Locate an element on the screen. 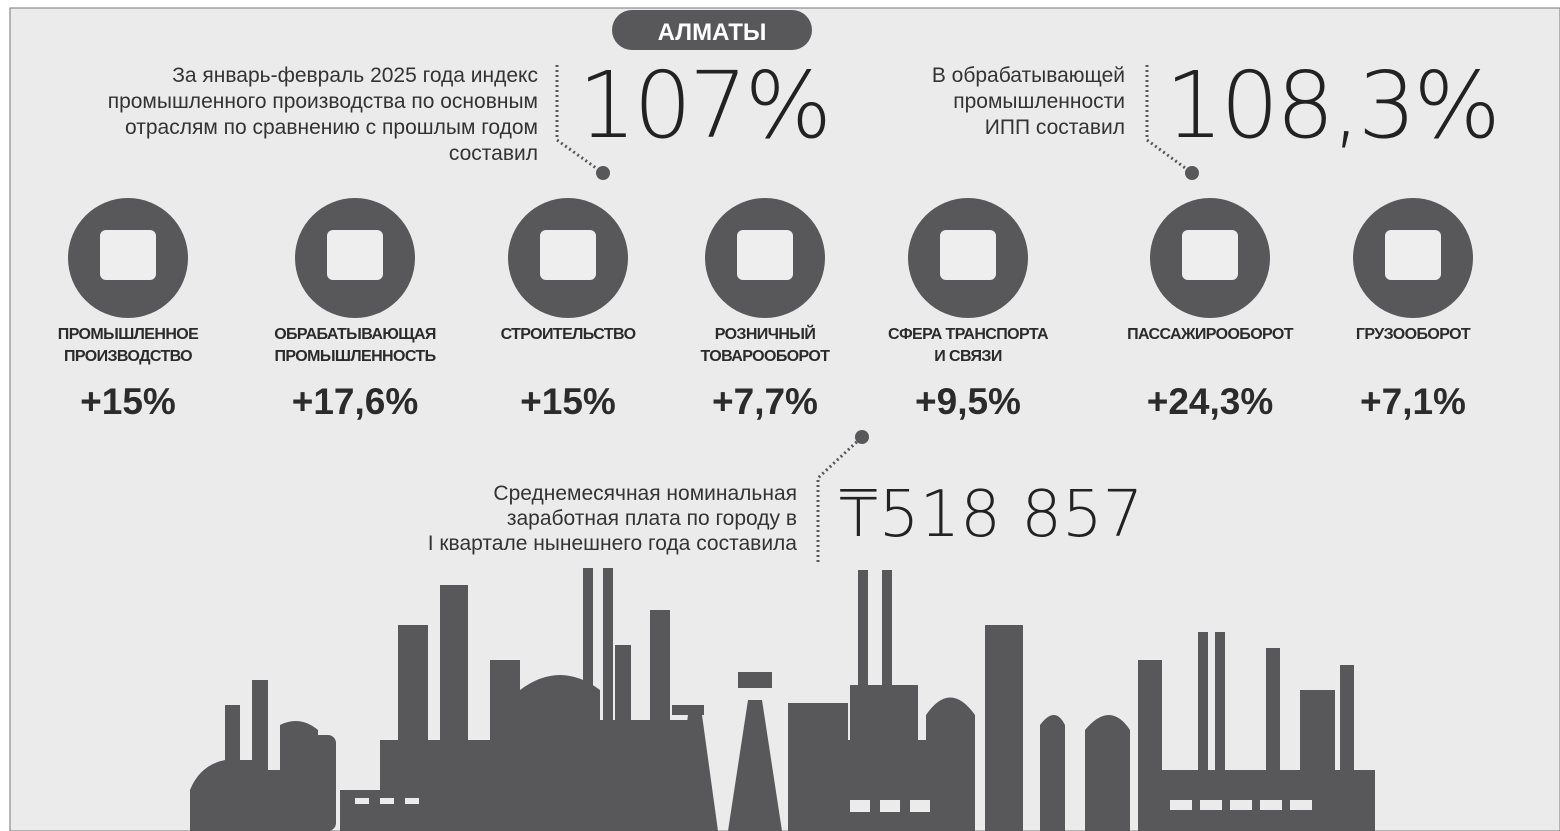  text-line: ПРОМЫШЛЕННОЕ is located at coordinates (128, 334).